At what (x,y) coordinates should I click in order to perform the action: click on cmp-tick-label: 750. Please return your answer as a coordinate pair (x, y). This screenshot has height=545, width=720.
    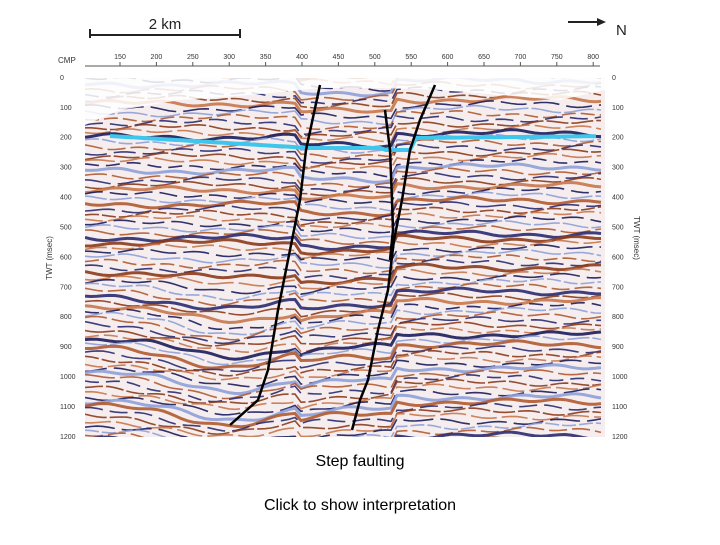
    Looking at the image, I should click on (557, 57).